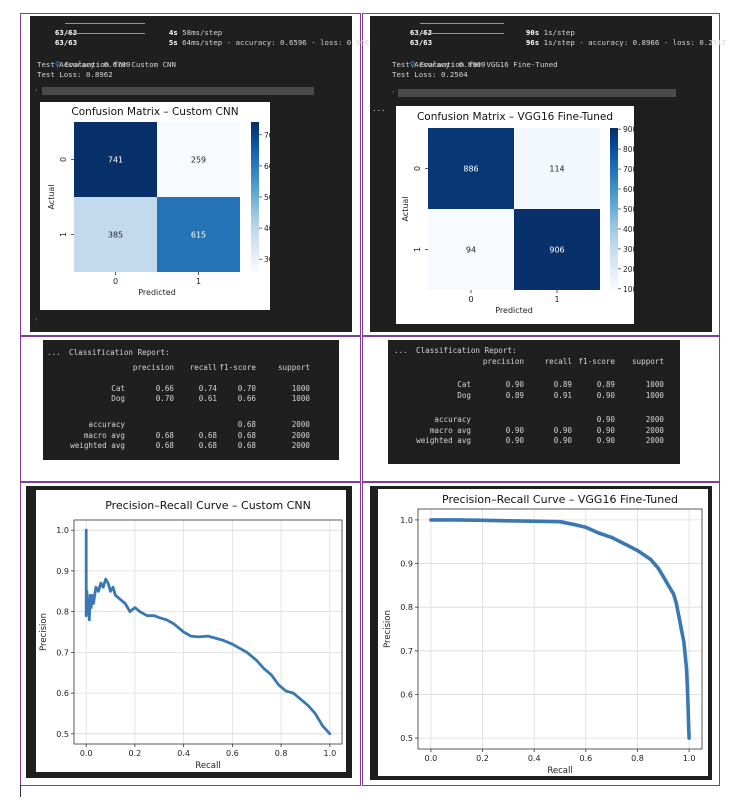 The height and width of the screenshot is (802, 742). I want to click on x-tick-label: 0.6, so click(585, 758).